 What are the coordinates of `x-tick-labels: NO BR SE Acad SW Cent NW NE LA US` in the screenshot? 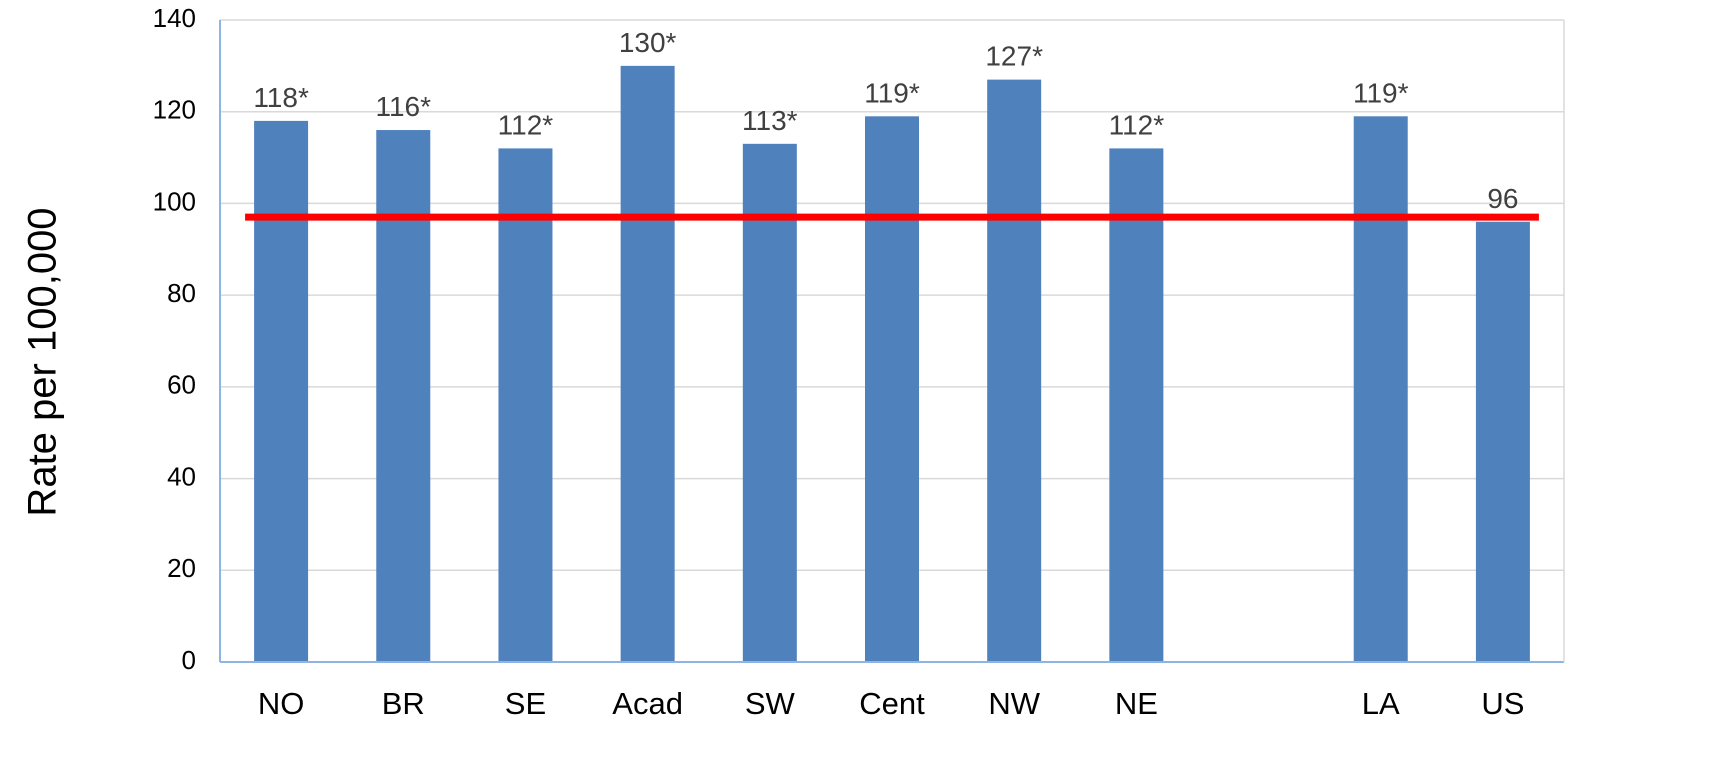 It's located at (891, 703).